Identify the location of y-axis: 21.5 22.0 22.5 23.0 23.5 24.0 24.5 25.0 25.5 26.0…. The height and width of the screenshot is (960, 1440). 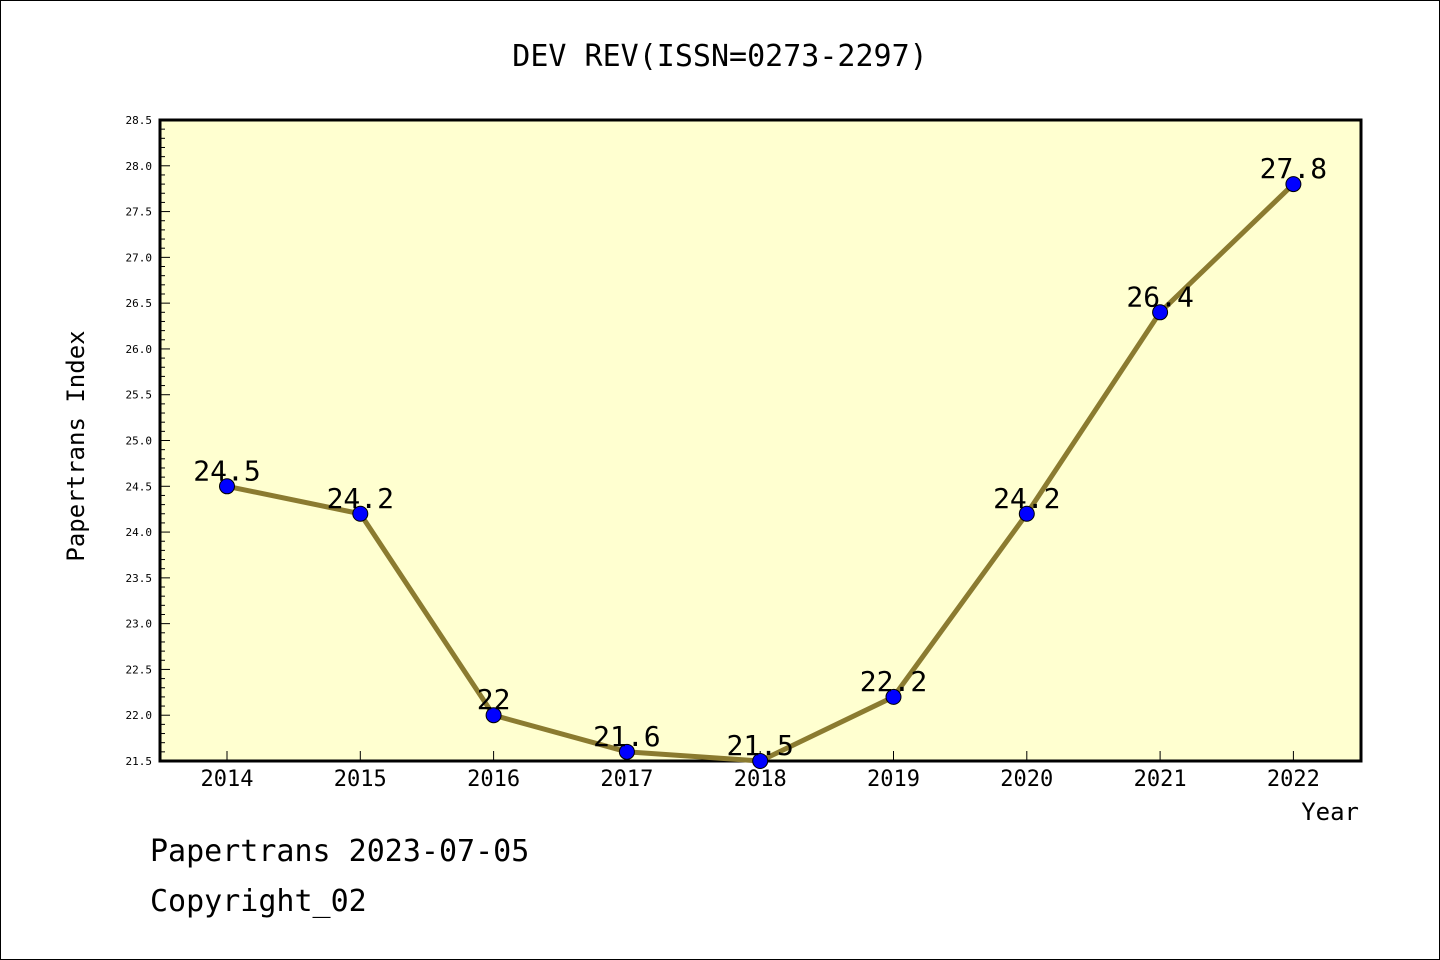
(148, 441).